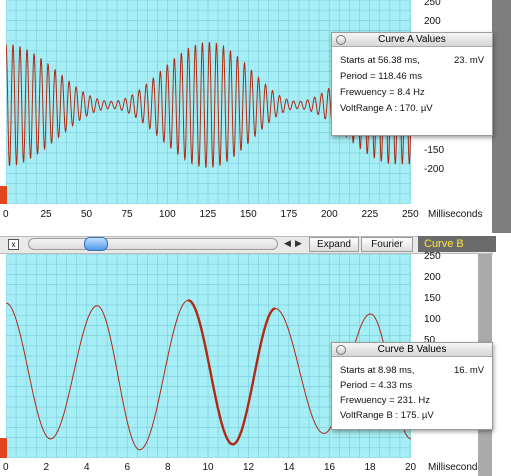 The height and width of the screenshot is (476, 511). What do you see at coordinates (289, 214) in the screenshot?
I see `x-tick-label: 175` at bounding box center [289, 214].